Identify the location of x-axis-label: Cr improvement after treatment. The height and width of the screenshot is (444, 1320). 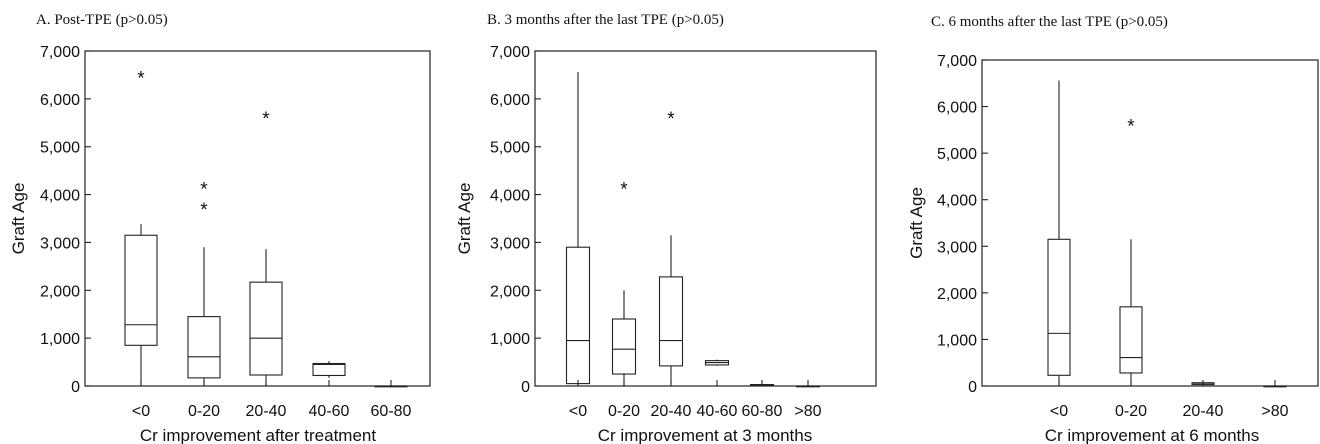
(258, 435).